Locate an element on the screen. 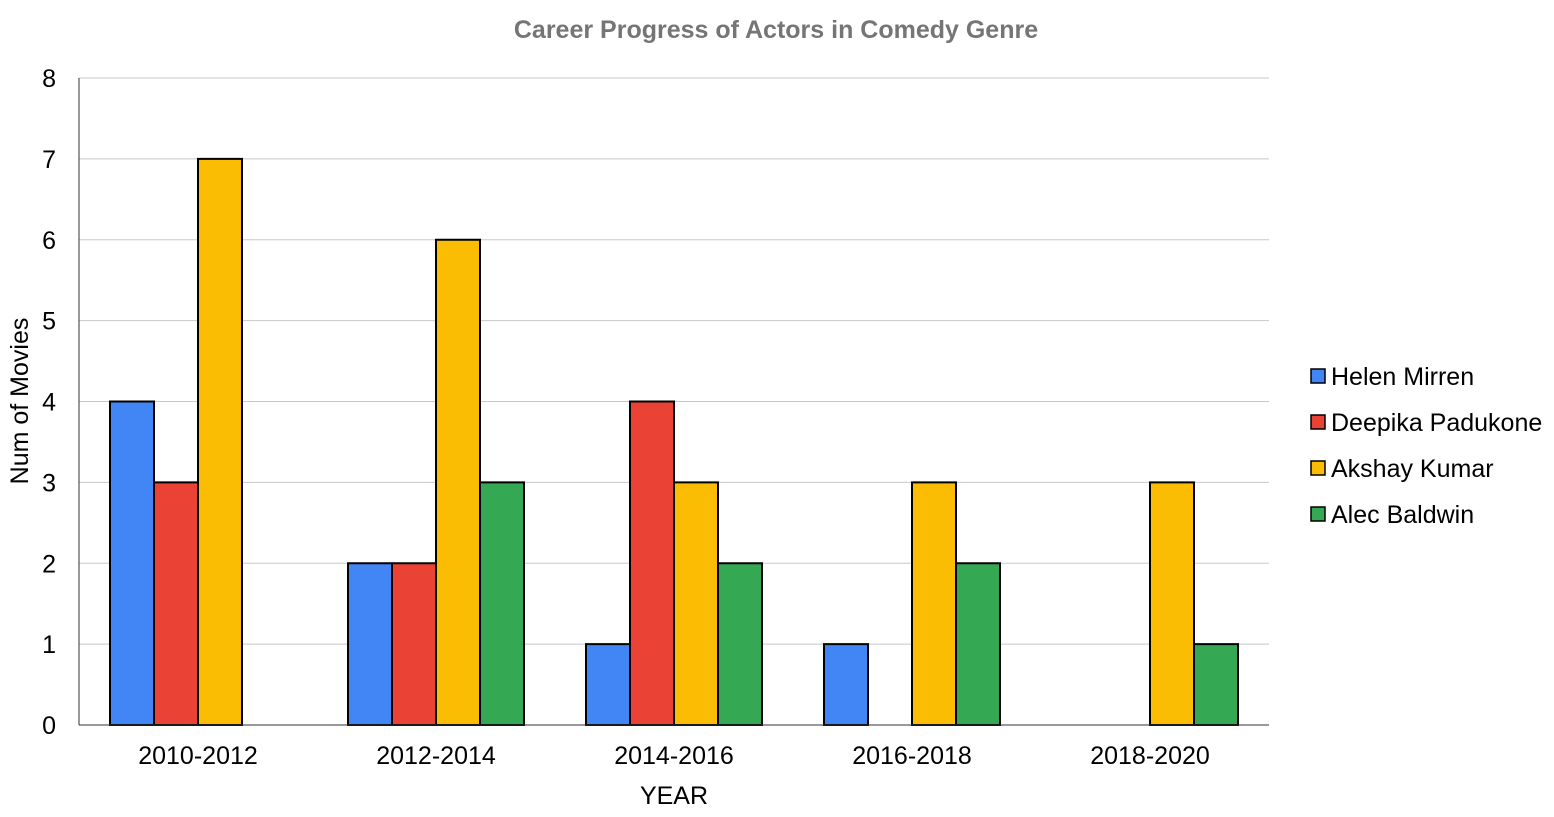 The height and width of the screenshot is (817, 1554). y-tick-label: 5 is located at coordinates (49, 322).